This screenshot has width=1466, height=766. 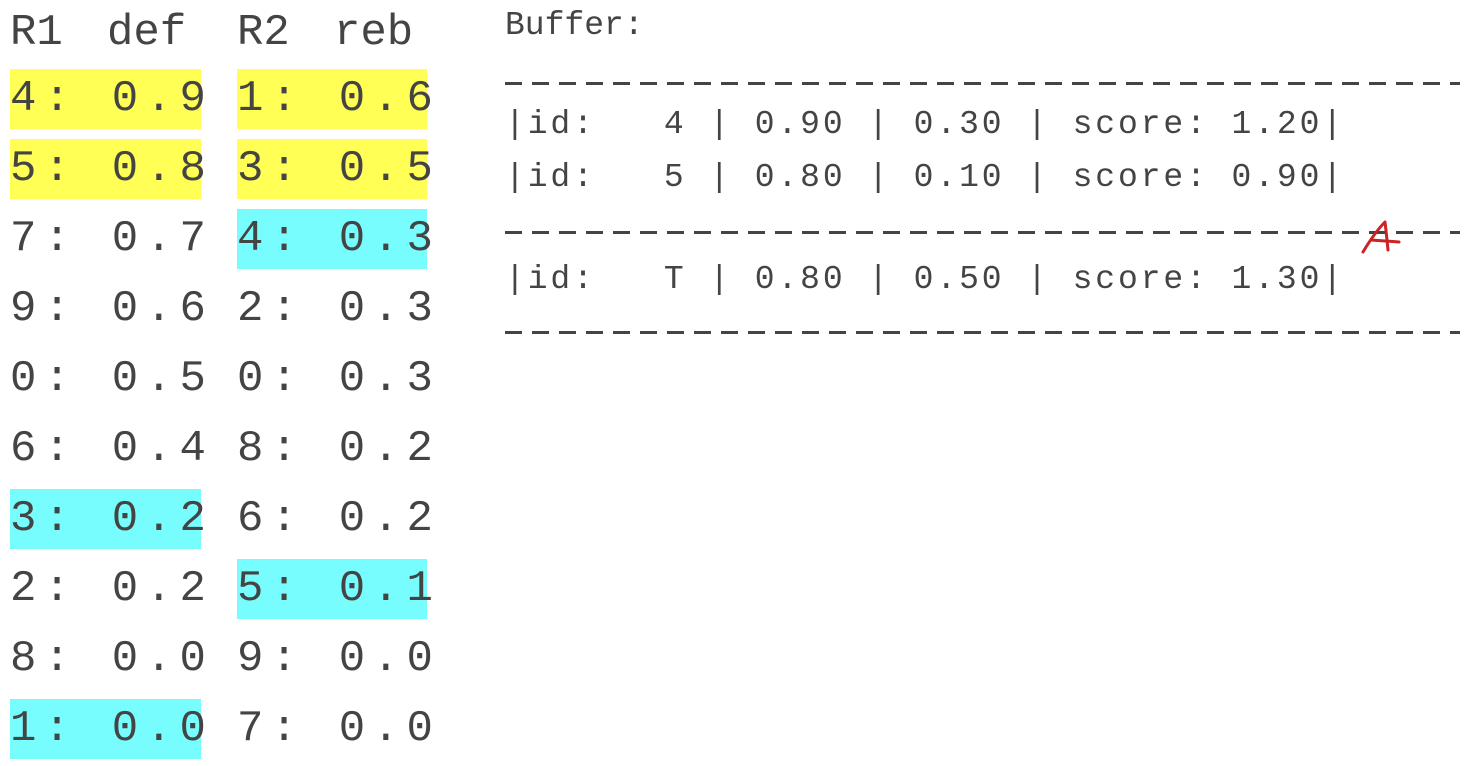 What do you see at coordinates (574, 25) in the screenshot?
I see `buffer-title: Buffer:` at bounding box center [574, 25].